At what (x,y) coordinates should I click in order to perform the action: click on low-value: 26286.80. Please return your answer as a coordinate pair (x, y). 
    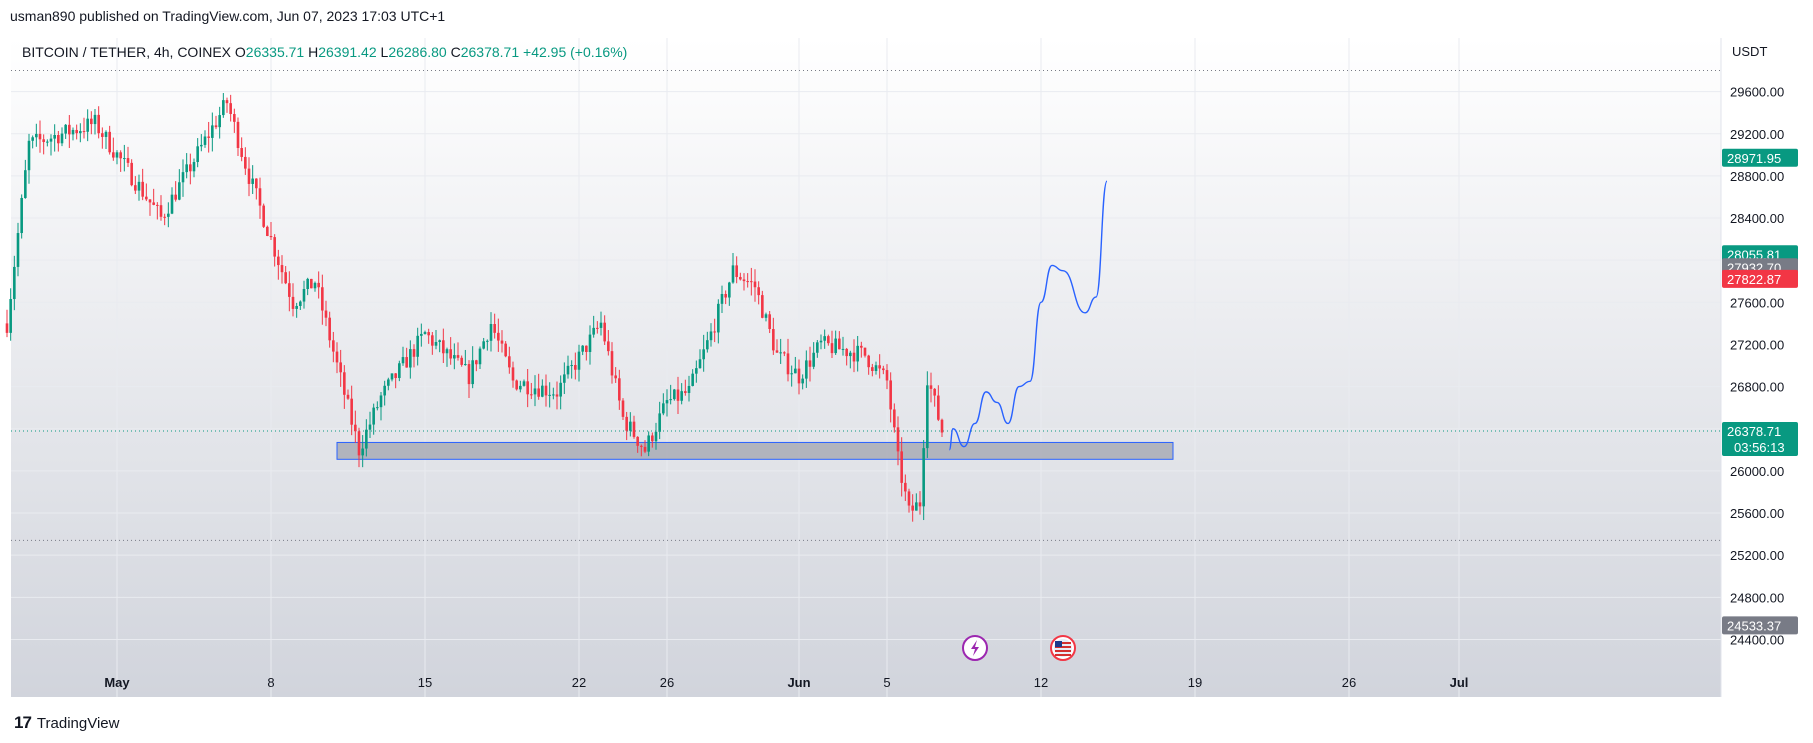
    Looking at the image, I should click on (417, 52).